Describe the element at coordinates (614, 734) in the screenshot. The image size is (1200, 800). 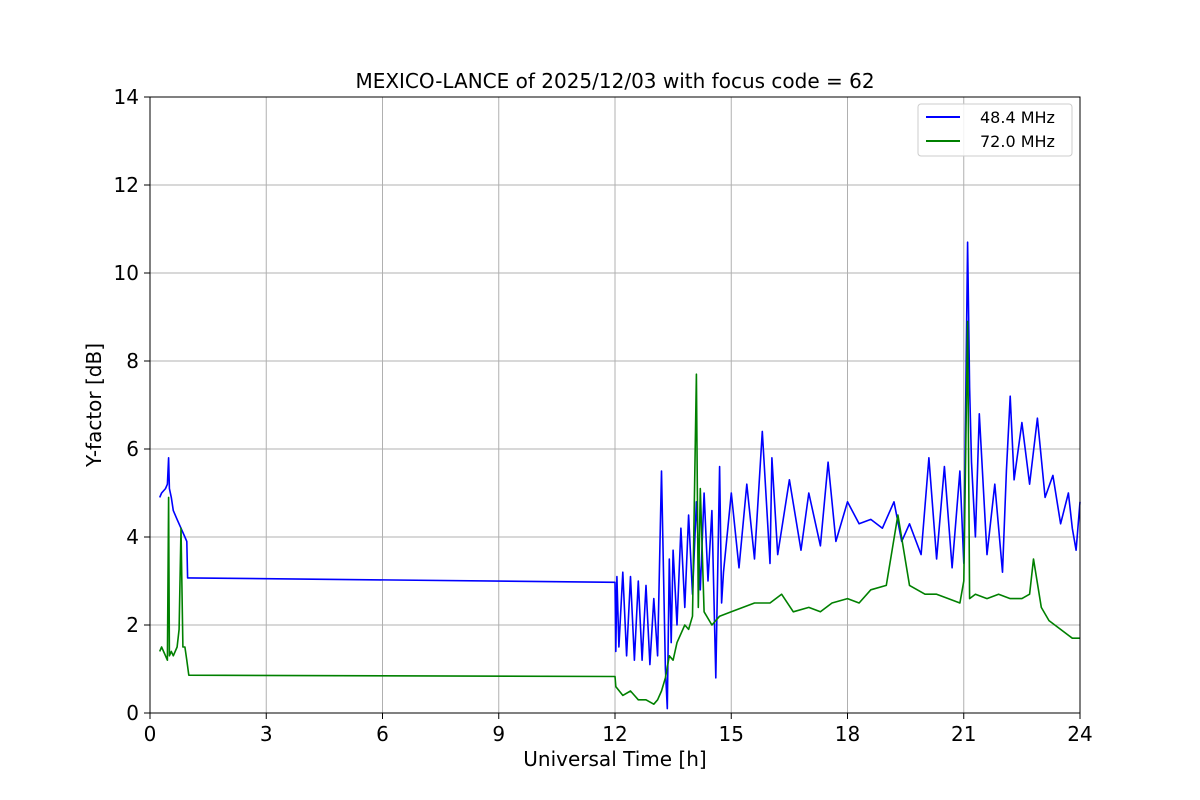
I see `x-tick-label: 12` at that location.